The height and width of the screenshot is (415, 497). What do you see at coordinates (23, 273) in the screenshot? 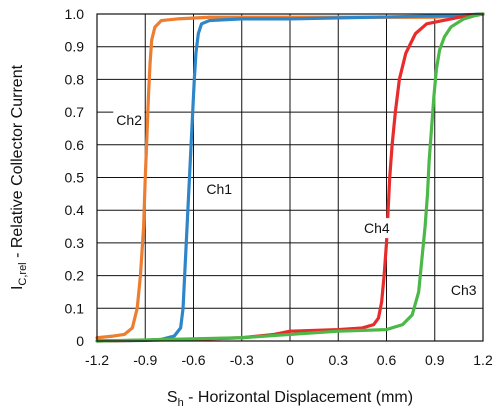
I see `y-axis-title-subscript: C,rel` at bounding box center [23, 273].